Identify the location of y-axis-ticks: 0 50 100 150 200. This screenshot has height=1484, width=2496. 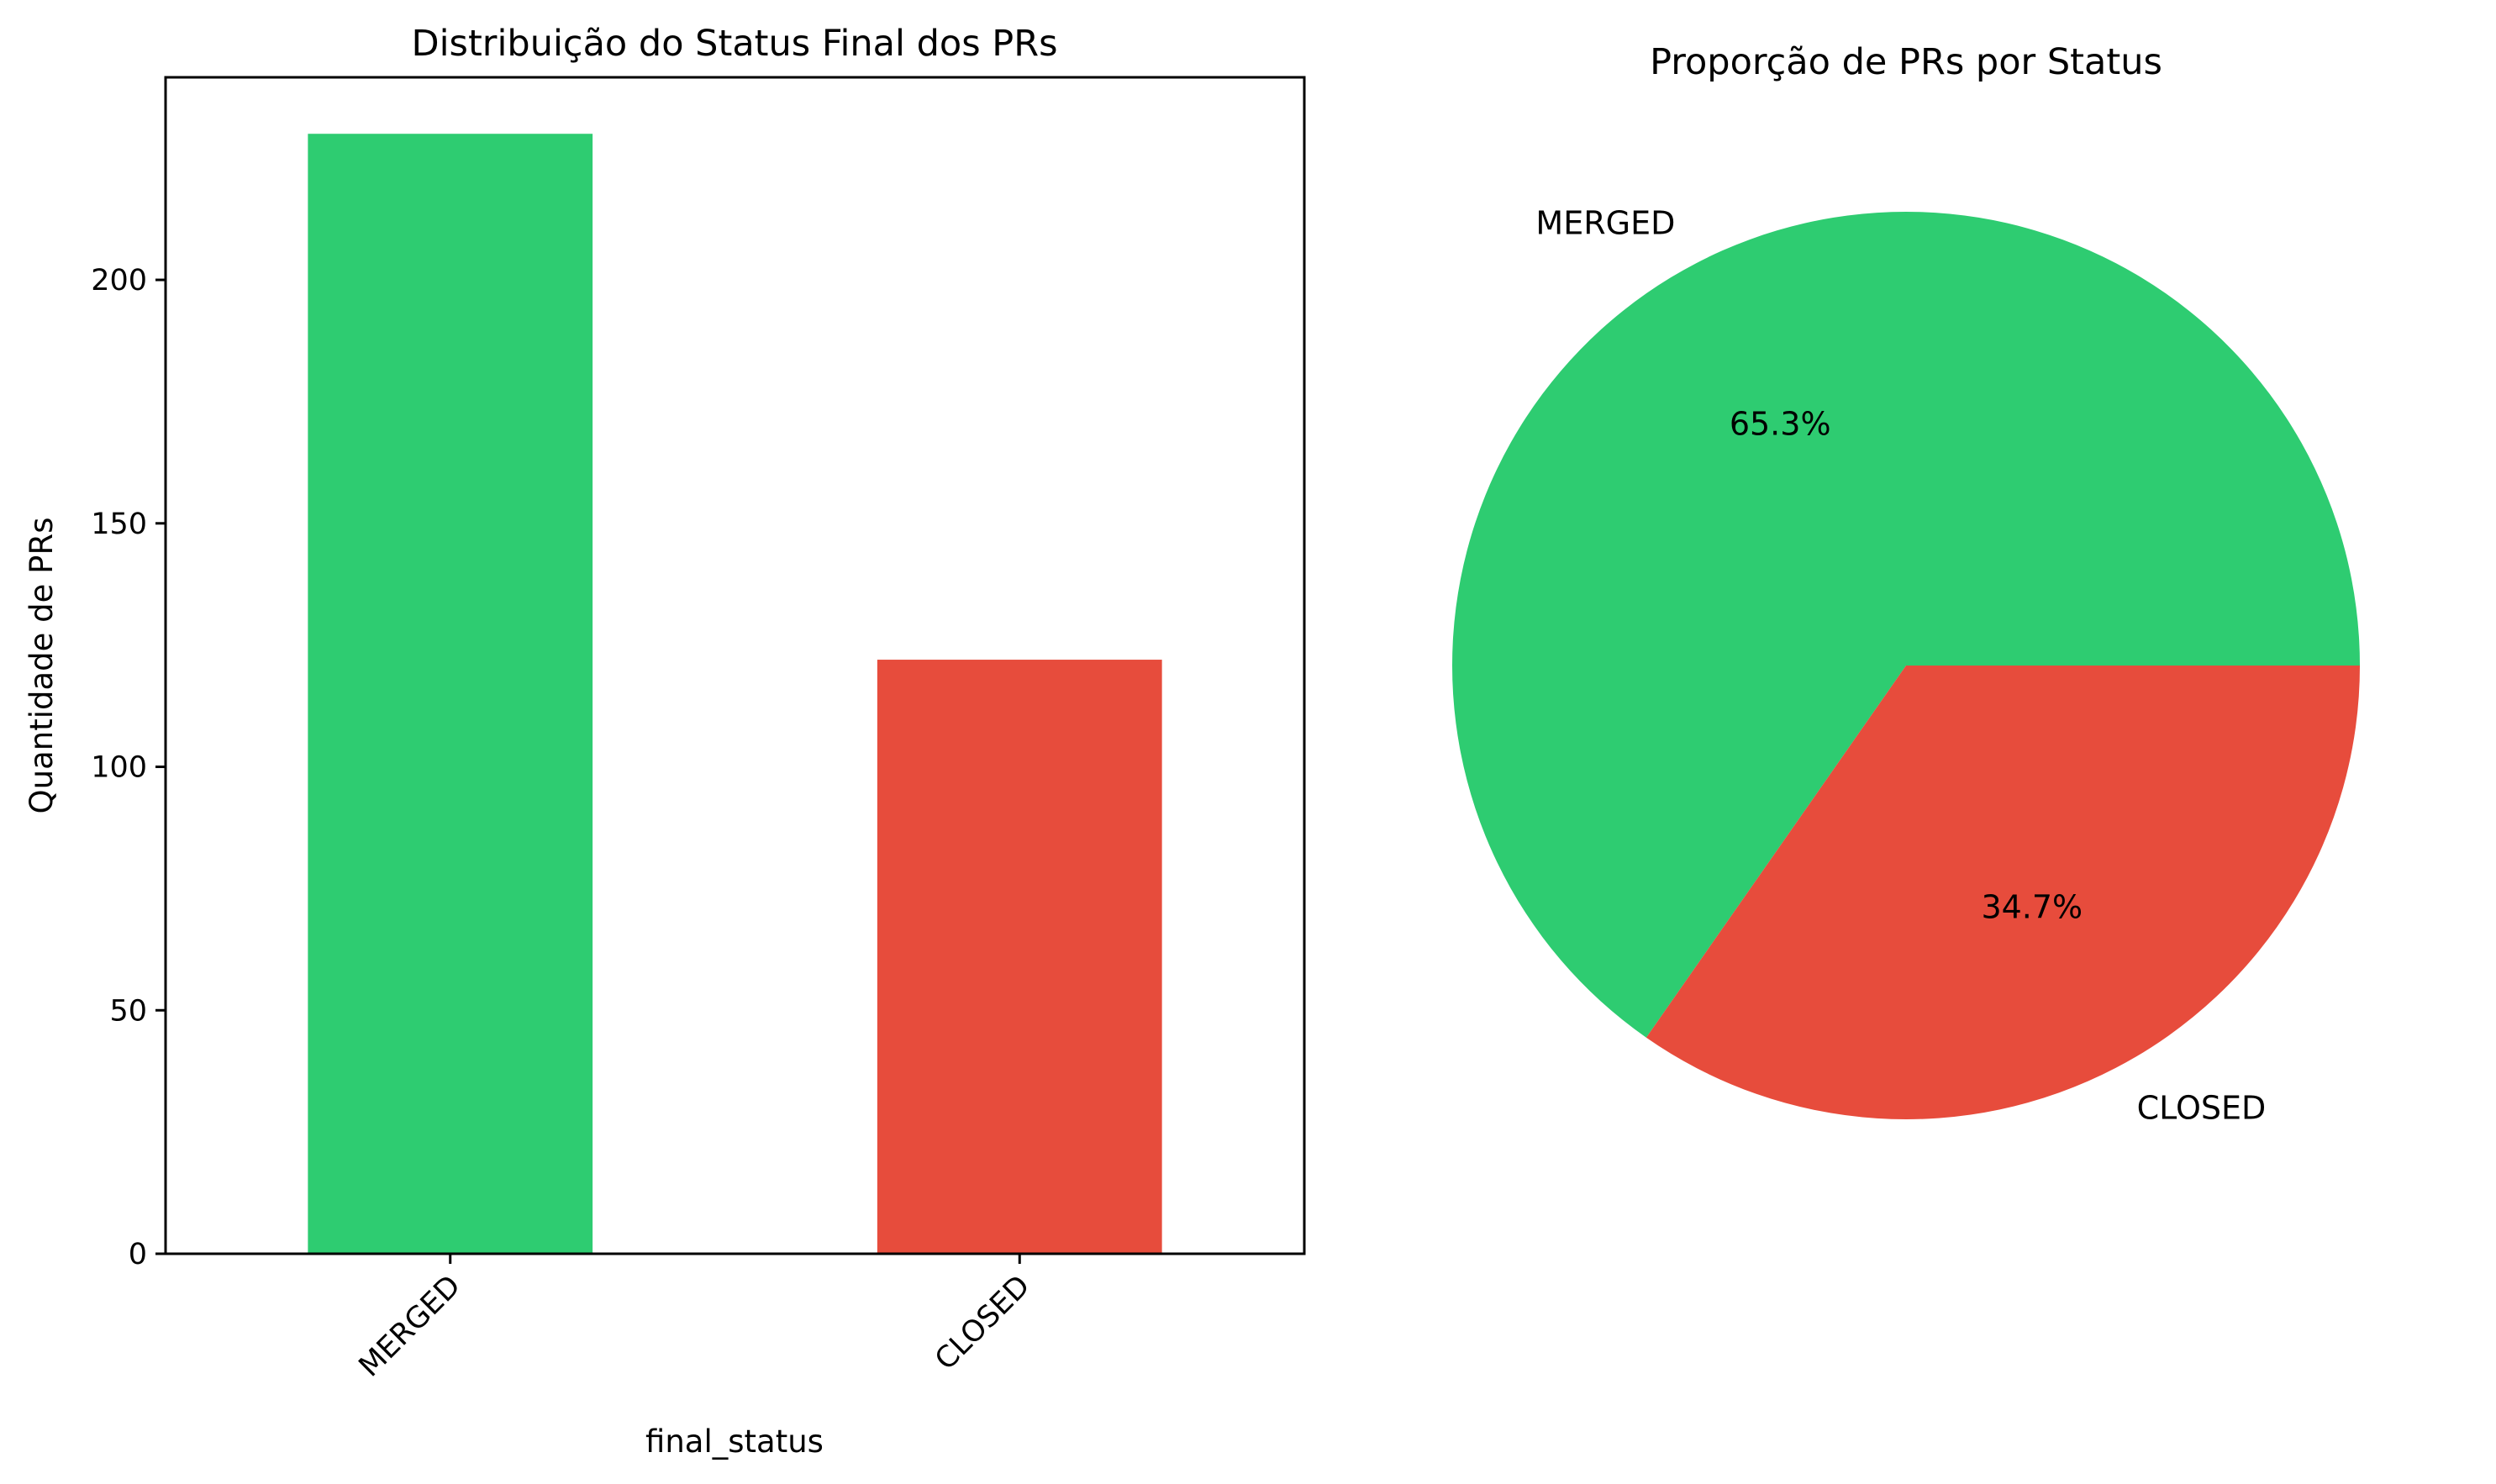
(129, 767).